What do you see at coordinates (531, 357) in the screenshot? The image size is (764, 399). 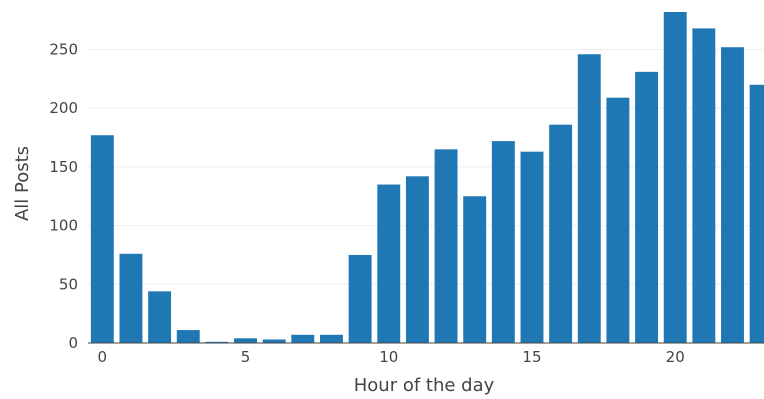 I see `x-tick-label: 15` at bounding box center [531, 357].